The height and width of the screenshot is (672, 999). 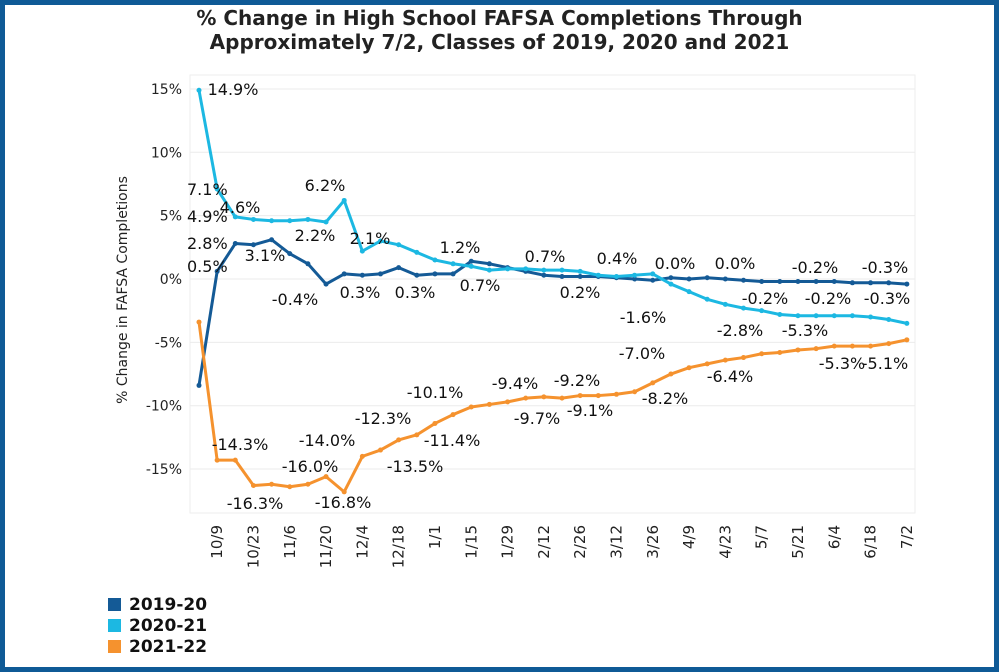 What do you see at coordinates (164, 407) in the screenshot?
I see `y-tick-label: -10%` at bounding box center [164, 407].